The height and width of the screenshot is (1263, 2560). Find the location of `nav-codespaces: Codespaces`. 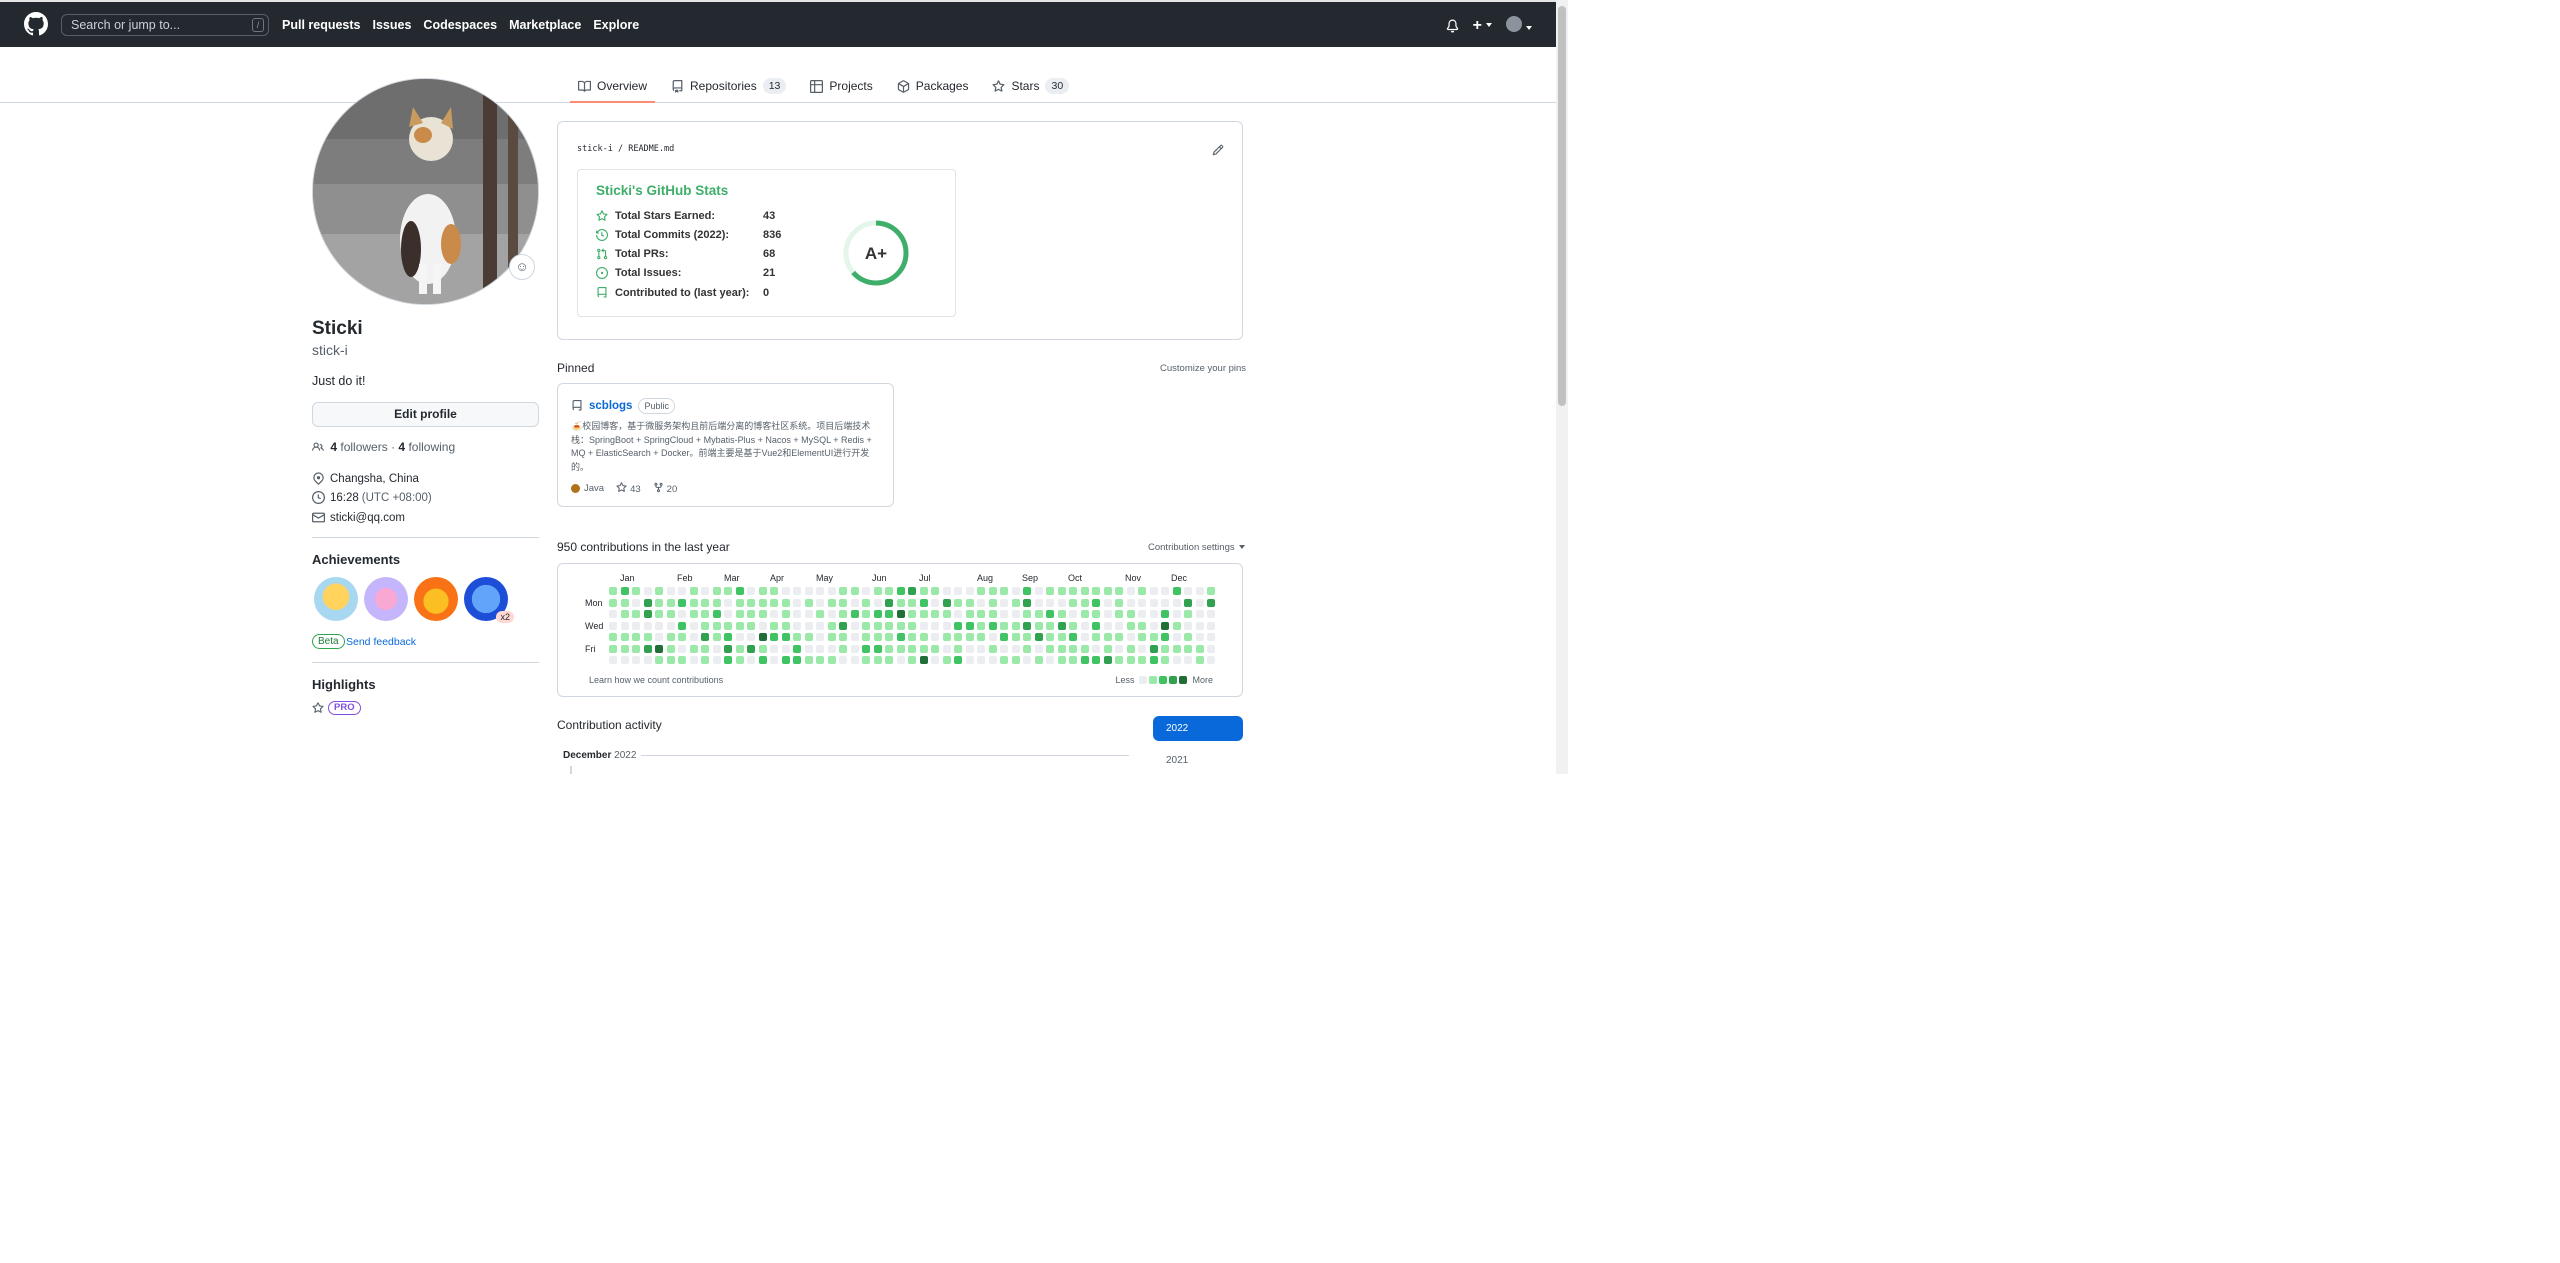

nav-codespaces: Codespaces is located at coordinates (460, 25).